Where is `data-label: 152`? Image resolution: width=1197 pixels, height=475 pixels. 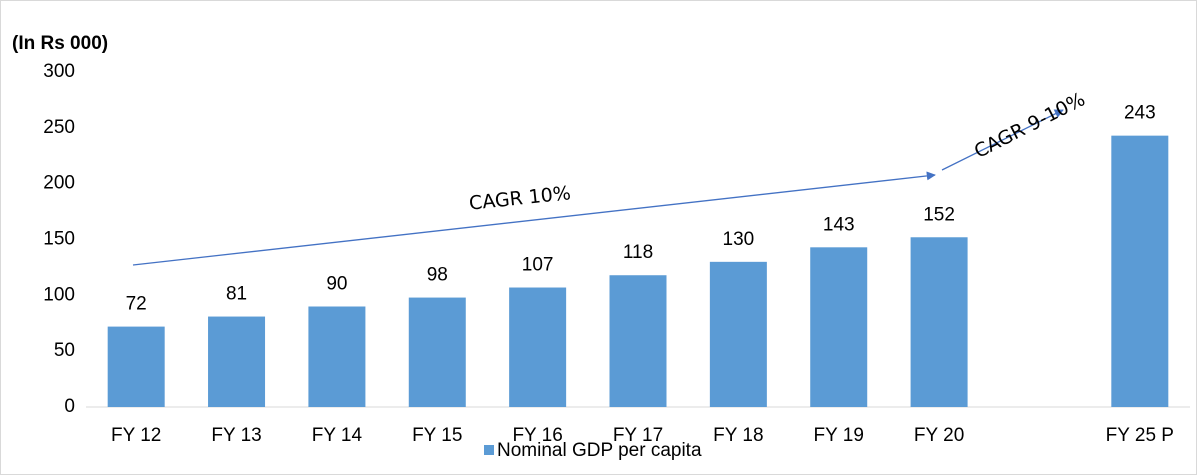 data-label: 152 is located at coordinates (939, 214).